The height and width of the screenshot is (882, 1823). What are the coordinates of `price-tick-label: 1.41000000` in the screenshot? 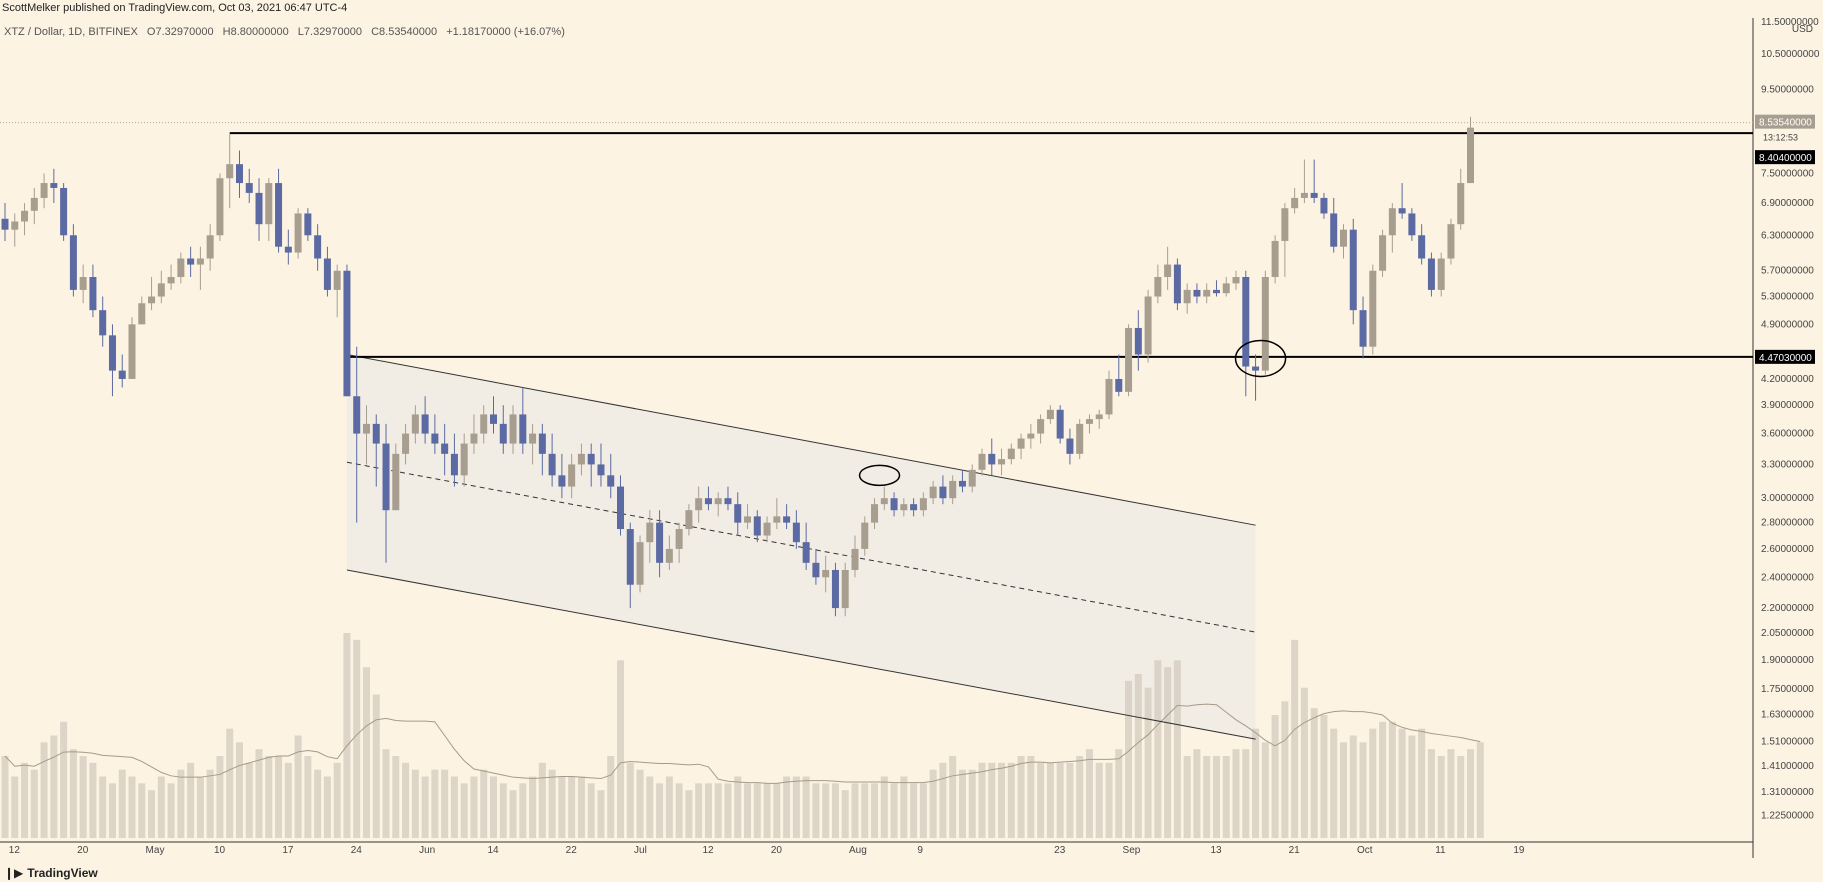 It's located at (1787, 766).